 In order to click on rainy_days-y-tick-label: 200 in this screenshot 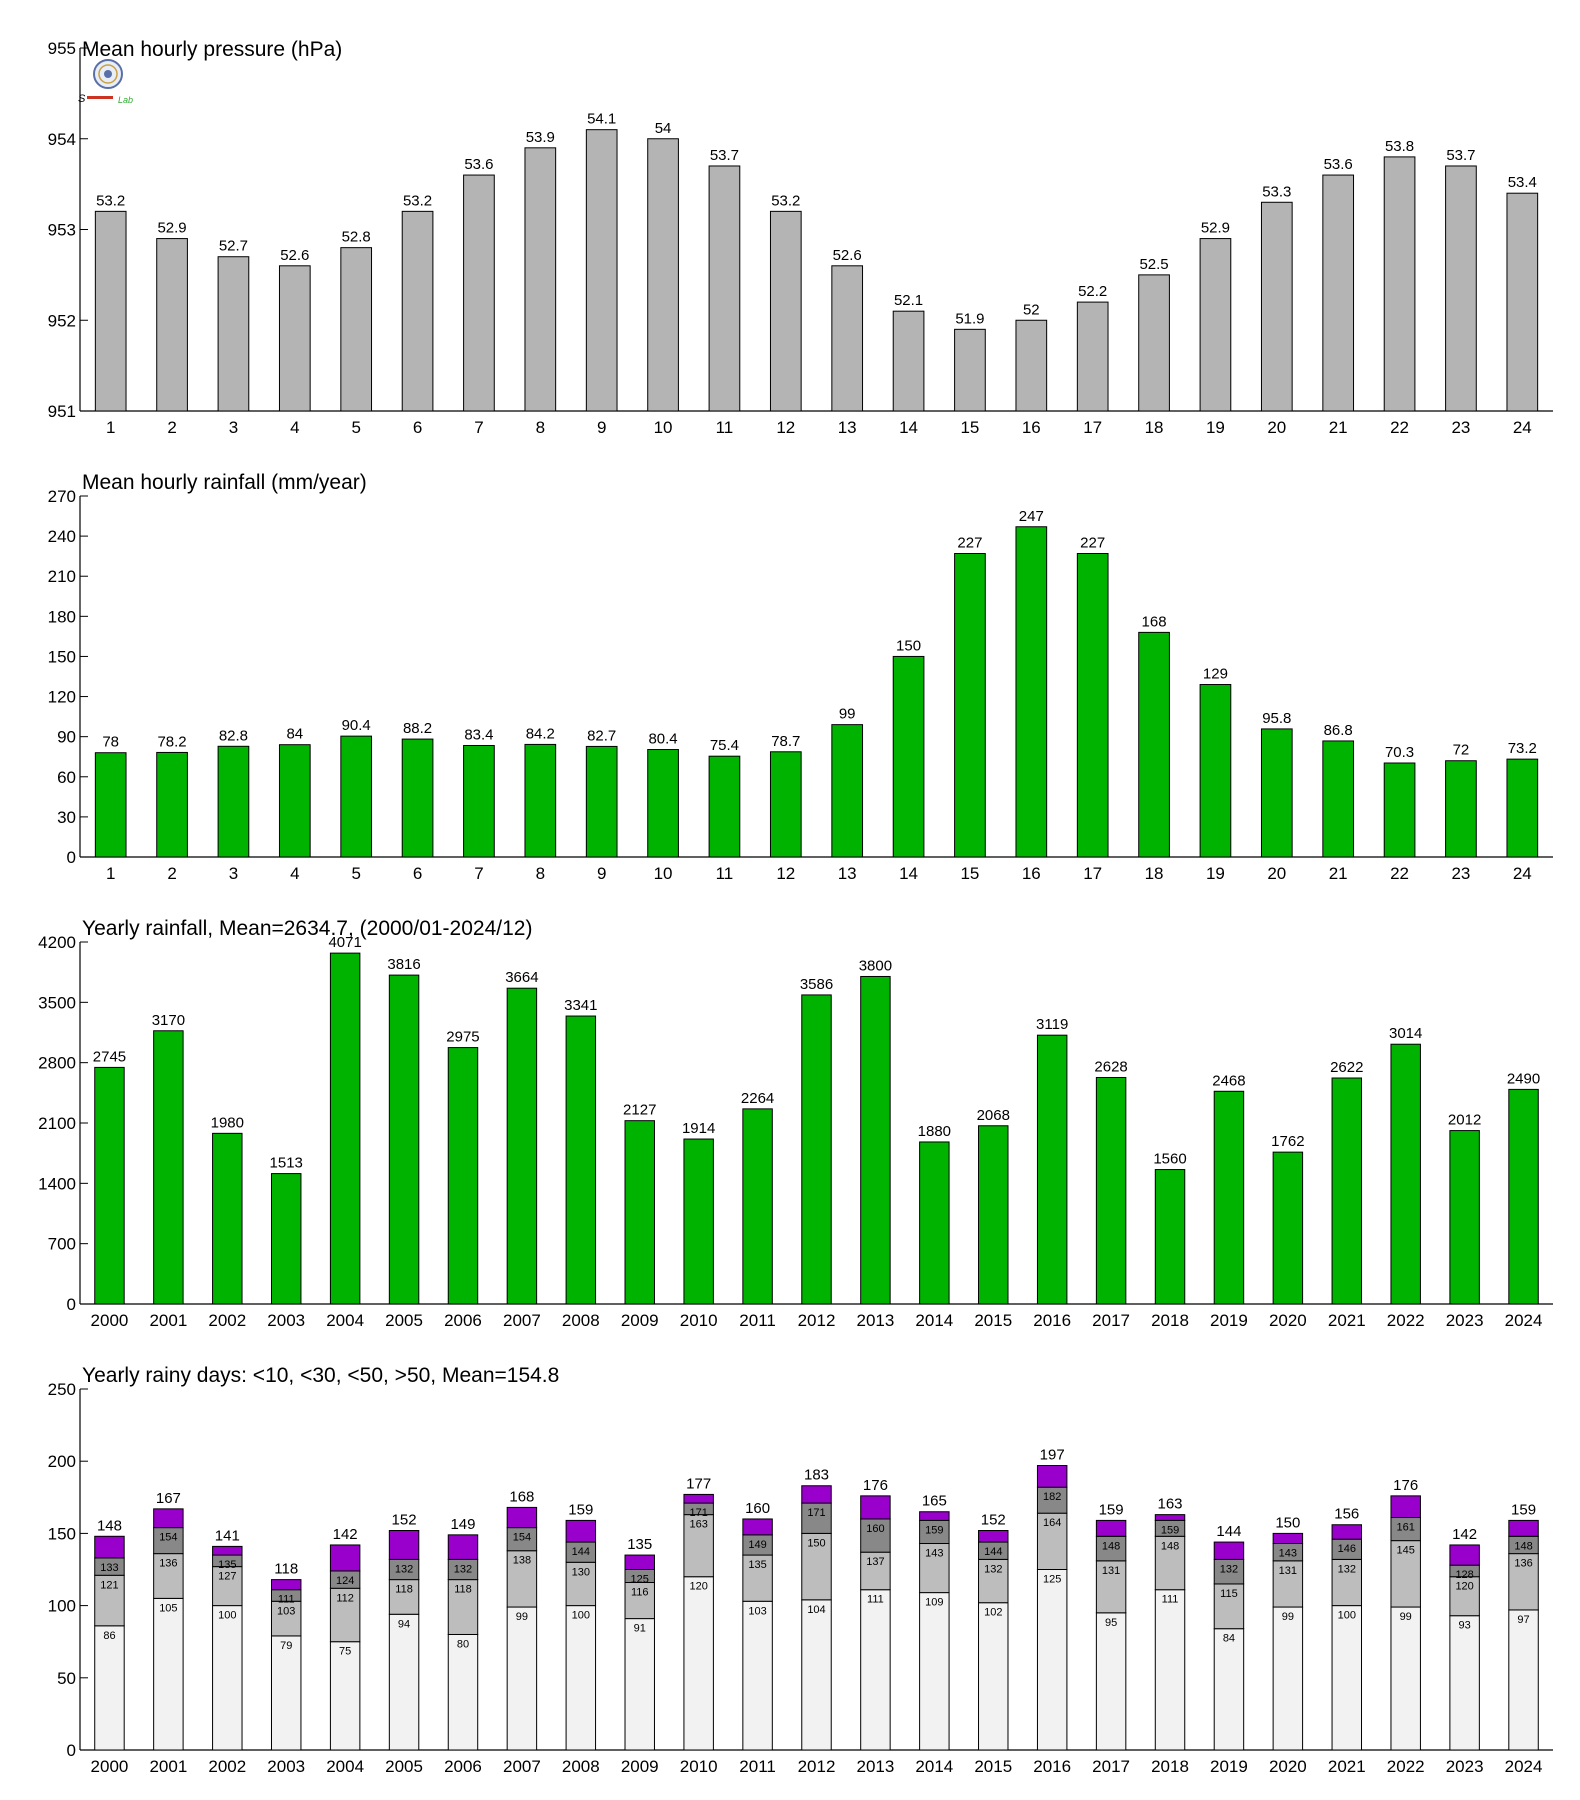, I will do `click(62, 1461)`.